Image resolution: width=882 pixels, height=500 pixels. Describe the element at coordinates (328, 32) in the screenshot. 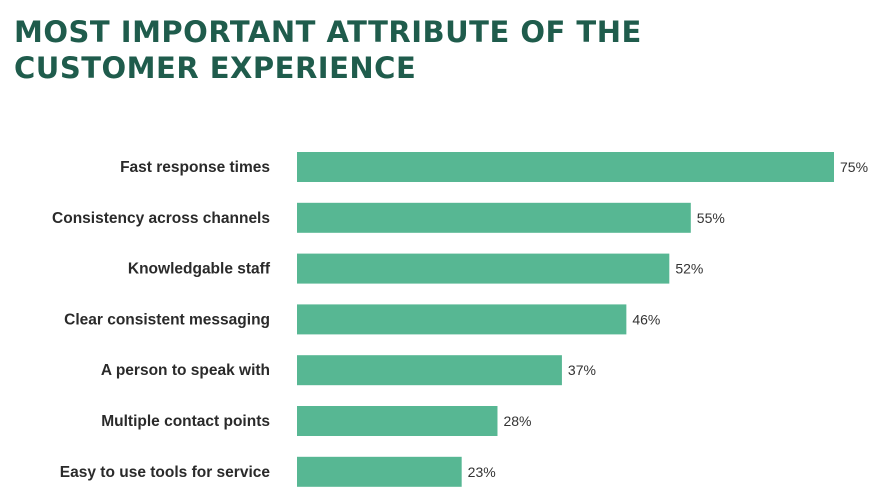

I see `chart-title-line-1: MOST IMPORTANT ATTRIBUTE OF THE` at that location.